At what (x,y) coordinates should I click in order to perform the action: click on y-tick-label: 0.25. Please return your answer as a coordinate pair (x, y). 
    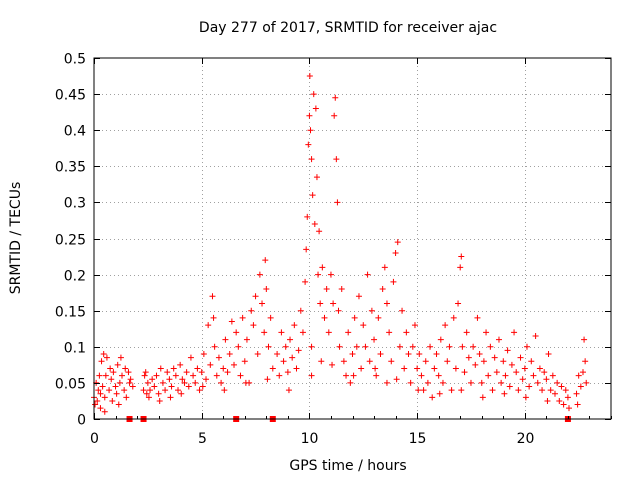
    Looking at the image, I should click on (70, 241).